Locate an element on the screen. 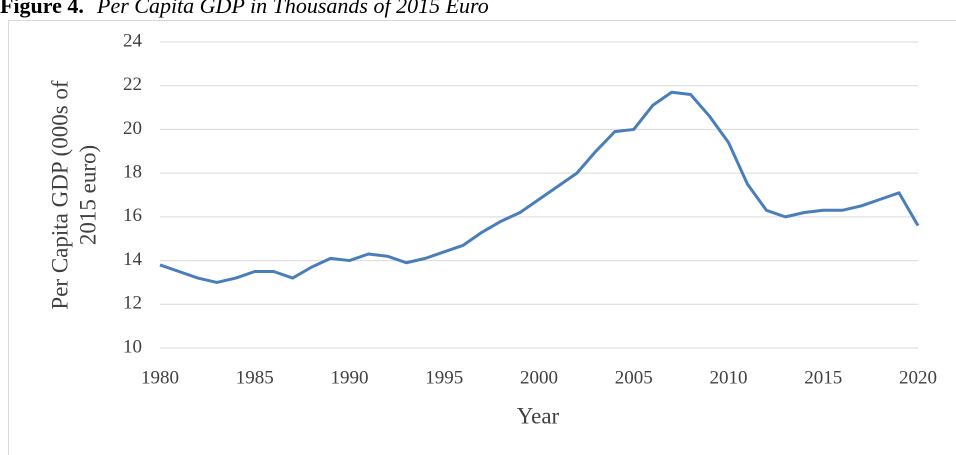 The width and height of the screenshot is (956, 455). x-tick-label: 2020 is located at coordinates (918, 377).